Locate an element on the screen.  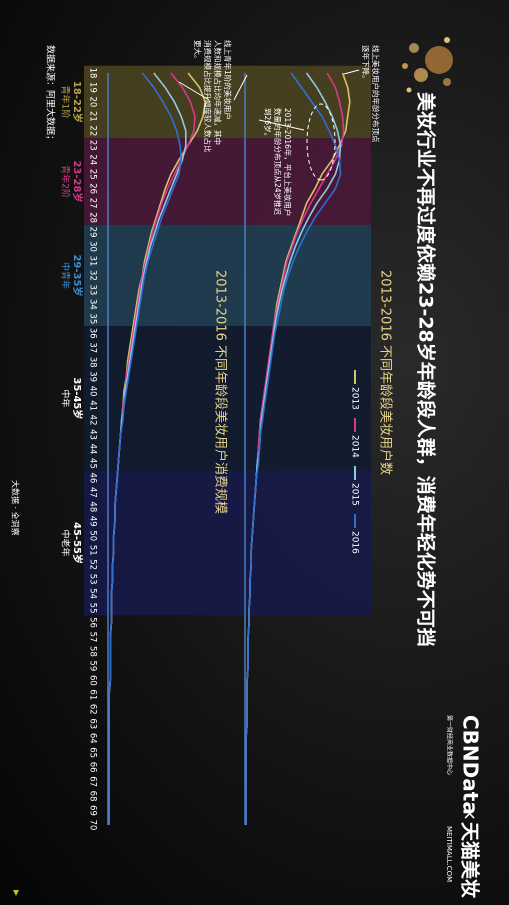
x-tick-label: 44 is located at coordinates (93, 449).